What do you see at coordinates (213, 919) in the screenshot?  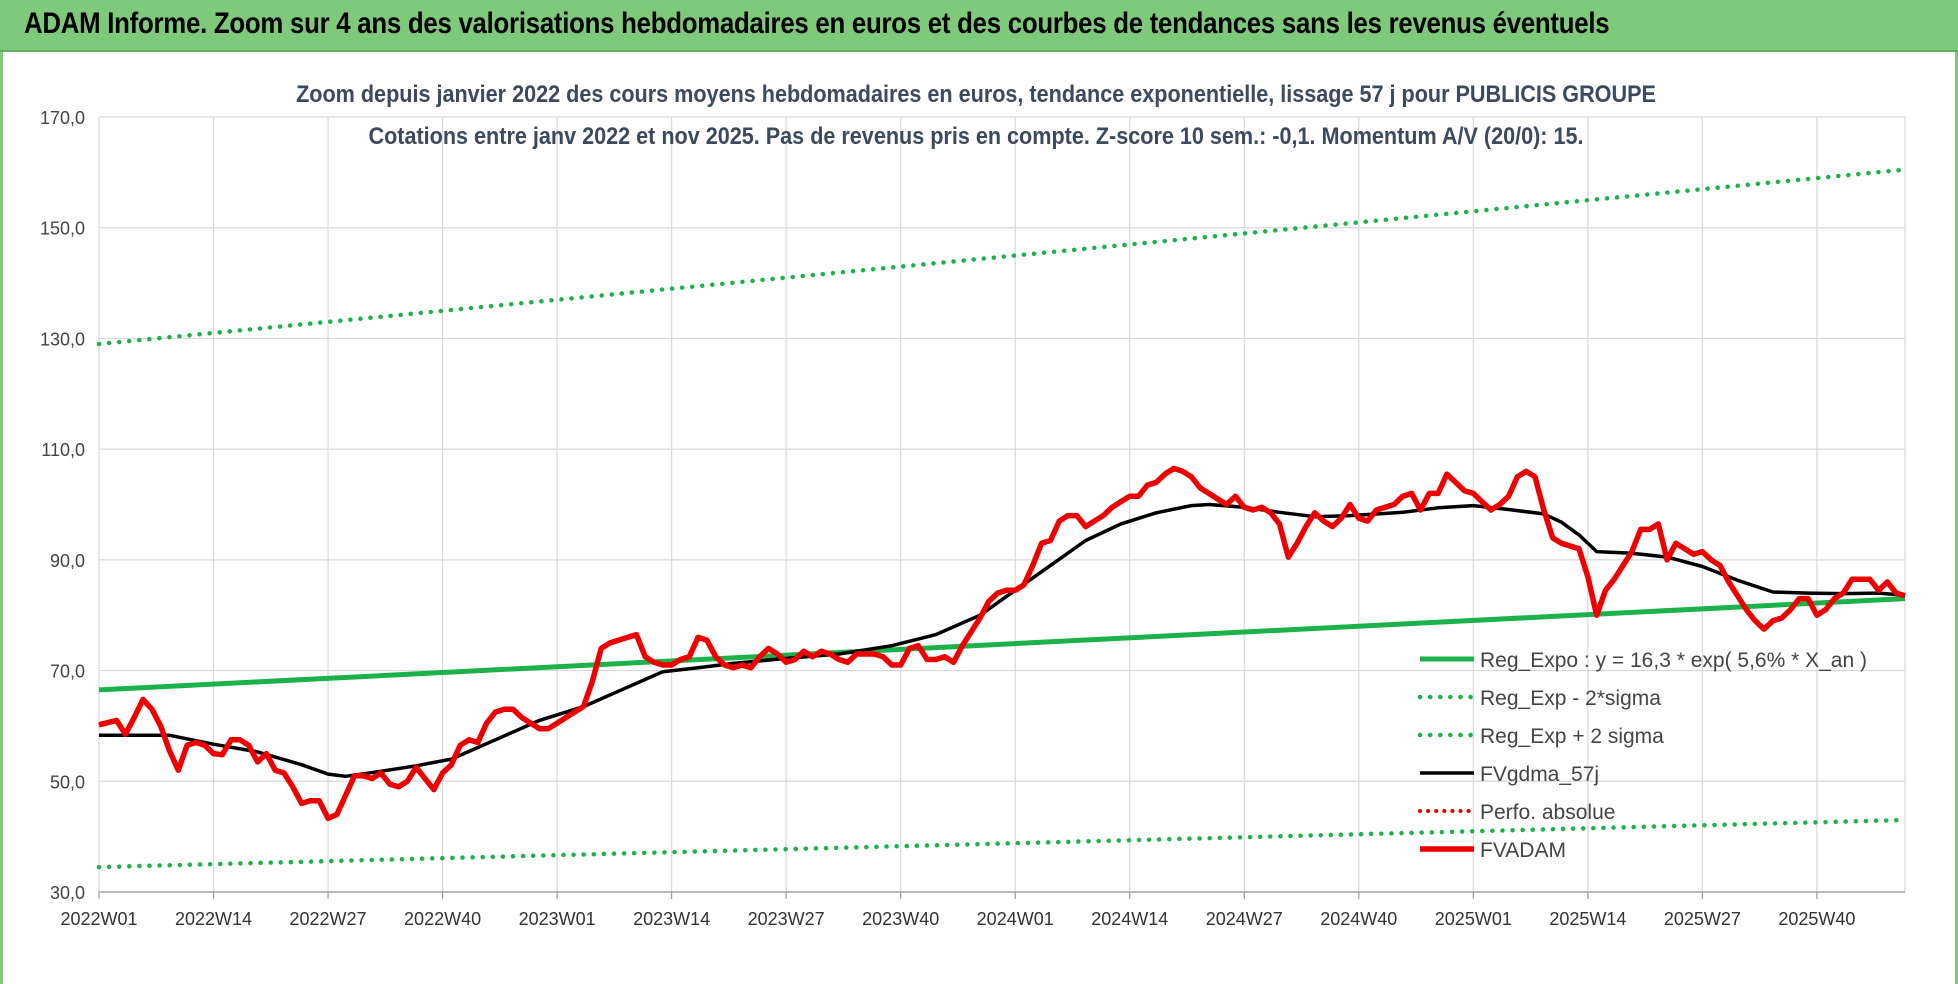 I see `x-tick-label: 2022W14` at bounding box center [213, 919].